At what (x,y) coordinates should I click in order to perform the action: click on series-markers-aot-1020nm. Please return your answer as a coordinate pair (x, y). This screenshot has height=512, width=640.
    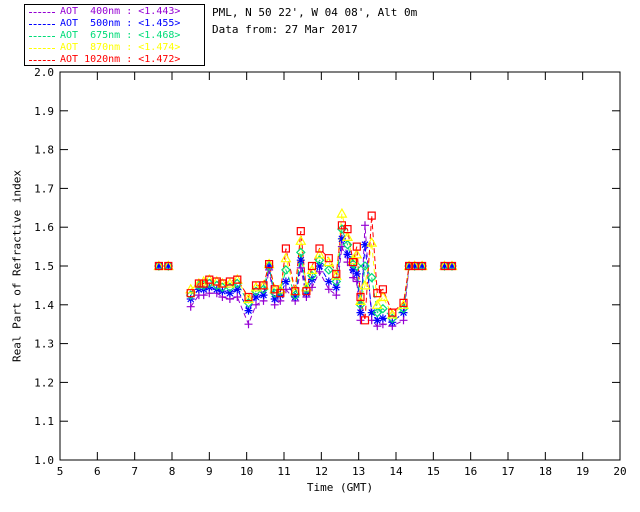
    Looking at the image, I should click on (305, 268).